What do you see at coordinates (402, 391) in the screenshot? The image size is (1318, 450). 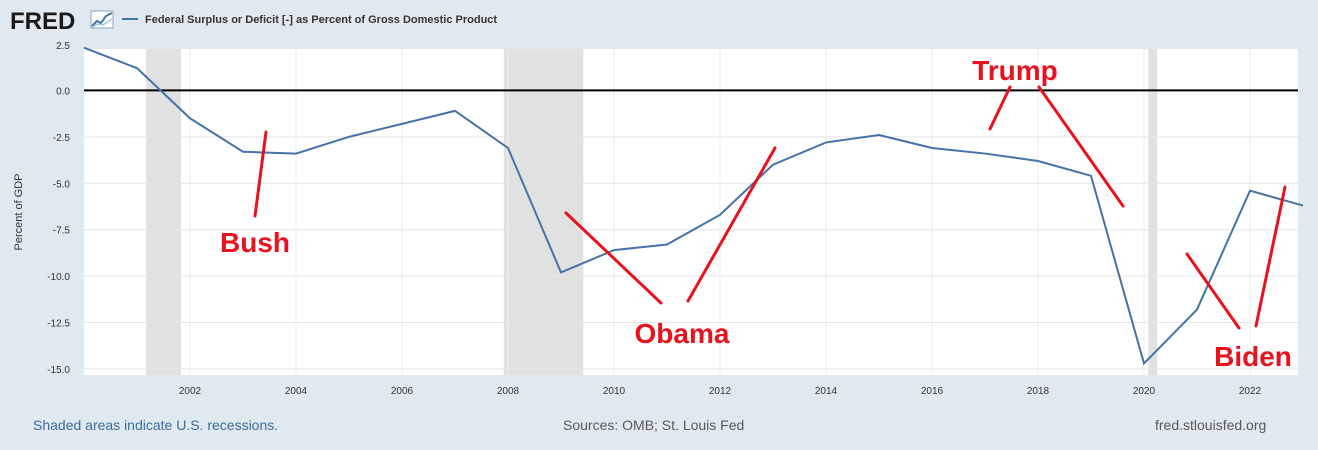 I see `x-tick-label: 2006` at bounding box center [402, 391].